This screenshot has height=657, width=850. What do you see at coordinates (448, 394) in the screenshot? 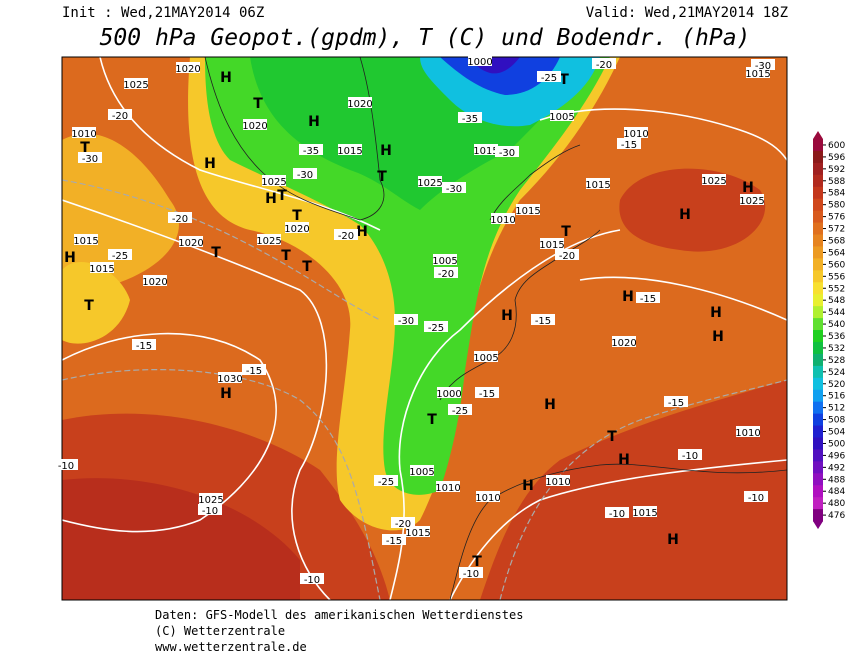
I see `pressure-label: 1000` at bounding box center [448, 394].